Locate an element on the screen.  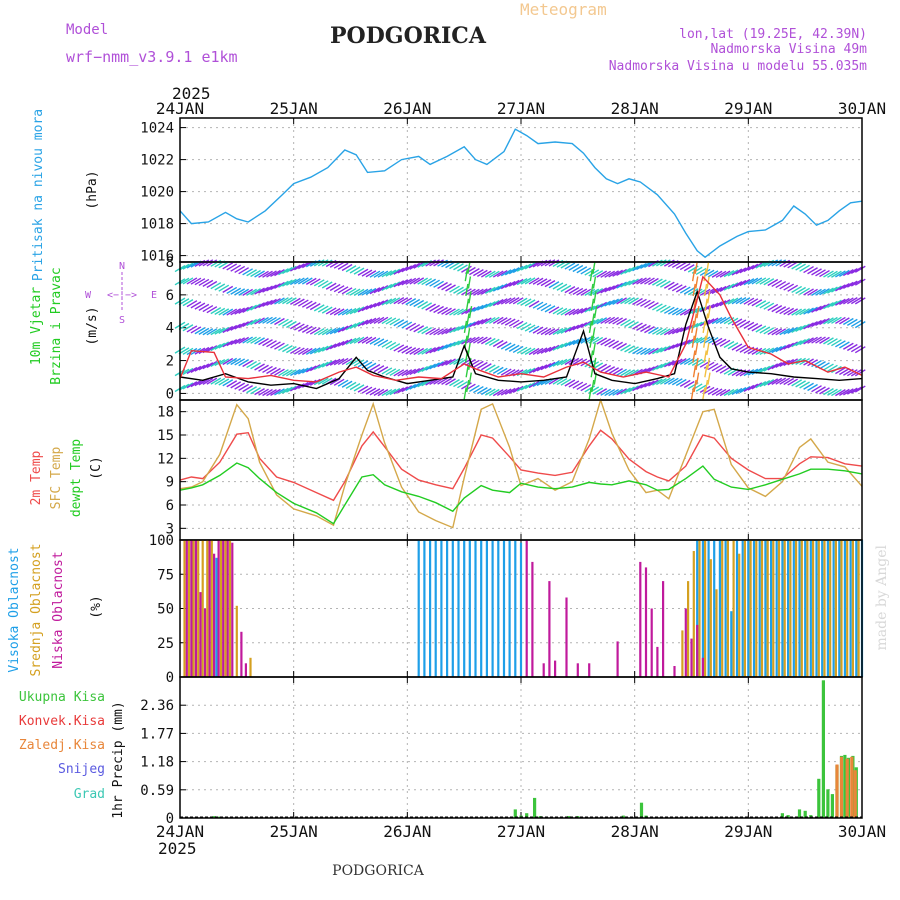
legend-freezing-rain: Zaledj.Kisa is located at coordinates (62, 745).